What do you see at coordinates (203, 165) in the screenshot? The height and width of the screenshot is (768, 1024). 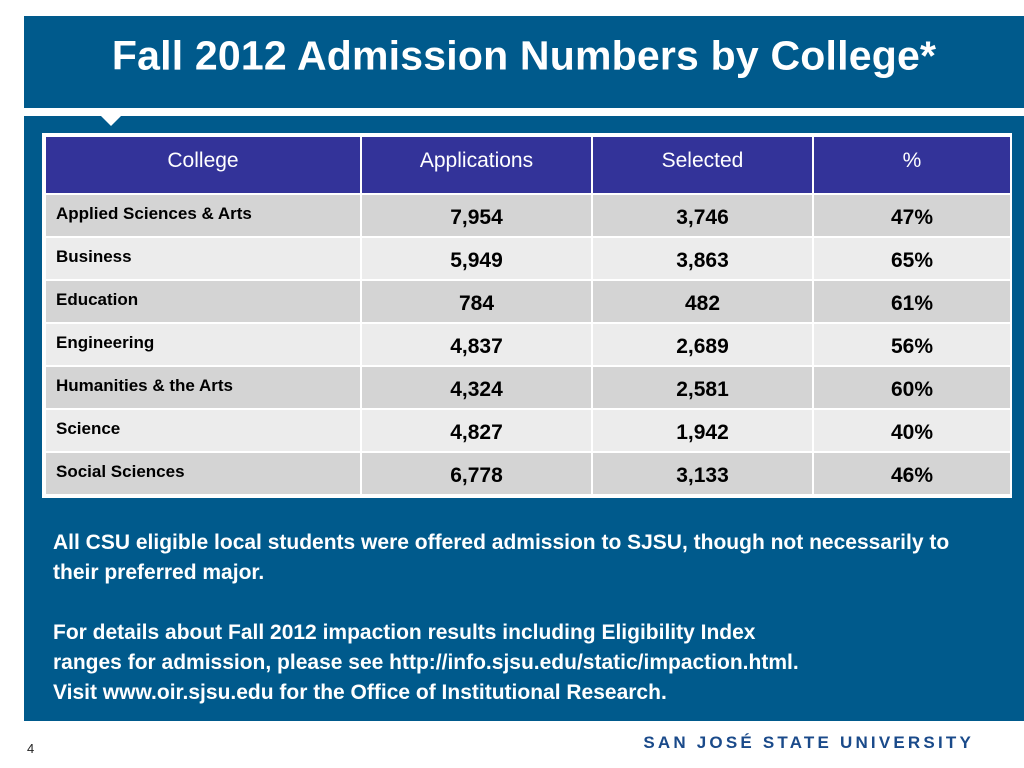 I see `header-college: College` at bounding box center [203, 165].